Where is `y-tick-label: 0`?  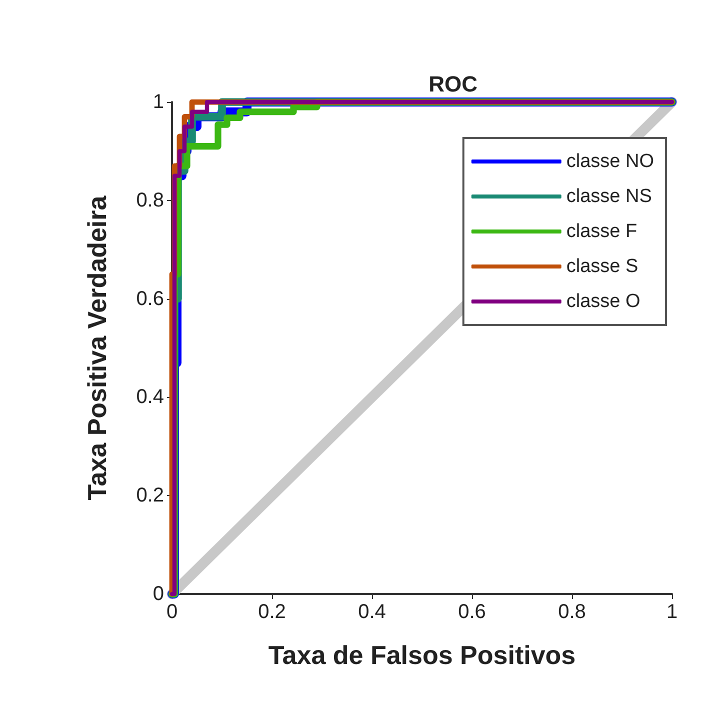
y-tick-label: 0 is located at coordinates (158, 594).